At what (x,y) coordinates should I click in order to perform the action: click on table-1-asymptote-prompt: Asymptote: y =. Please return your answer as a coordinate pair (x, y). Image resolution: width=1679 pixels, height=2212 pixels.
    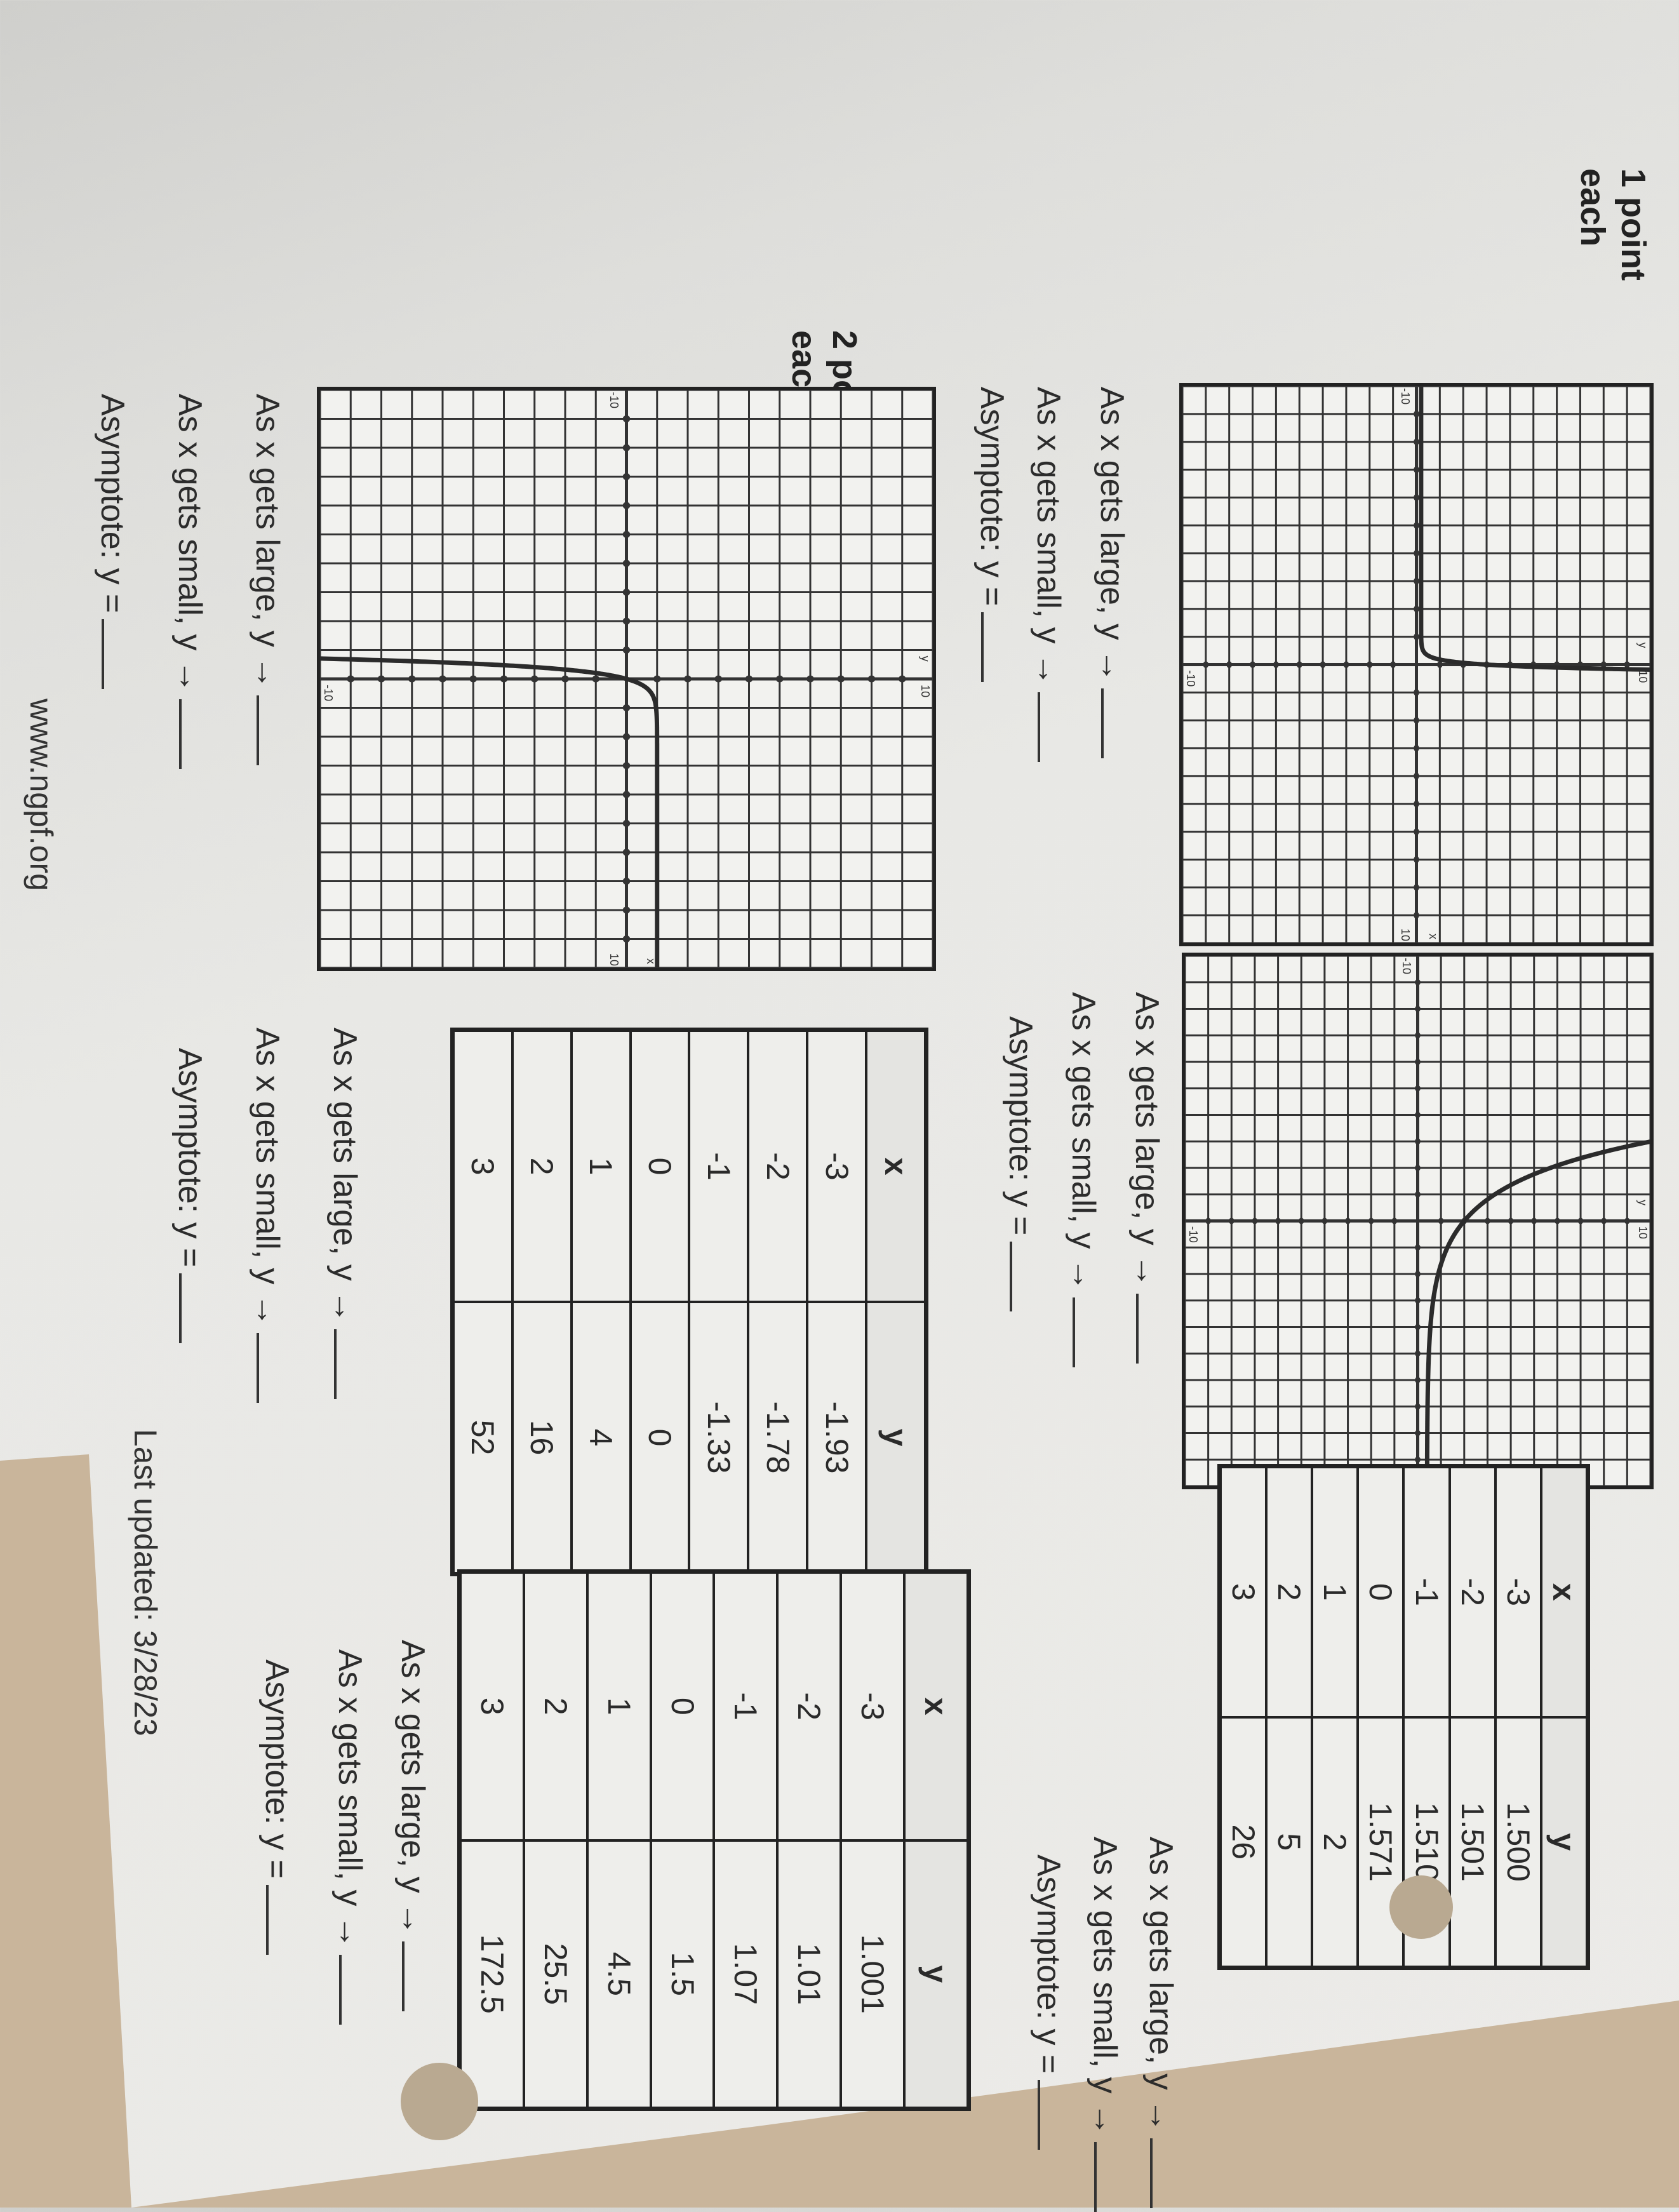
    Looking at the image, I should click on (1048, 2002).